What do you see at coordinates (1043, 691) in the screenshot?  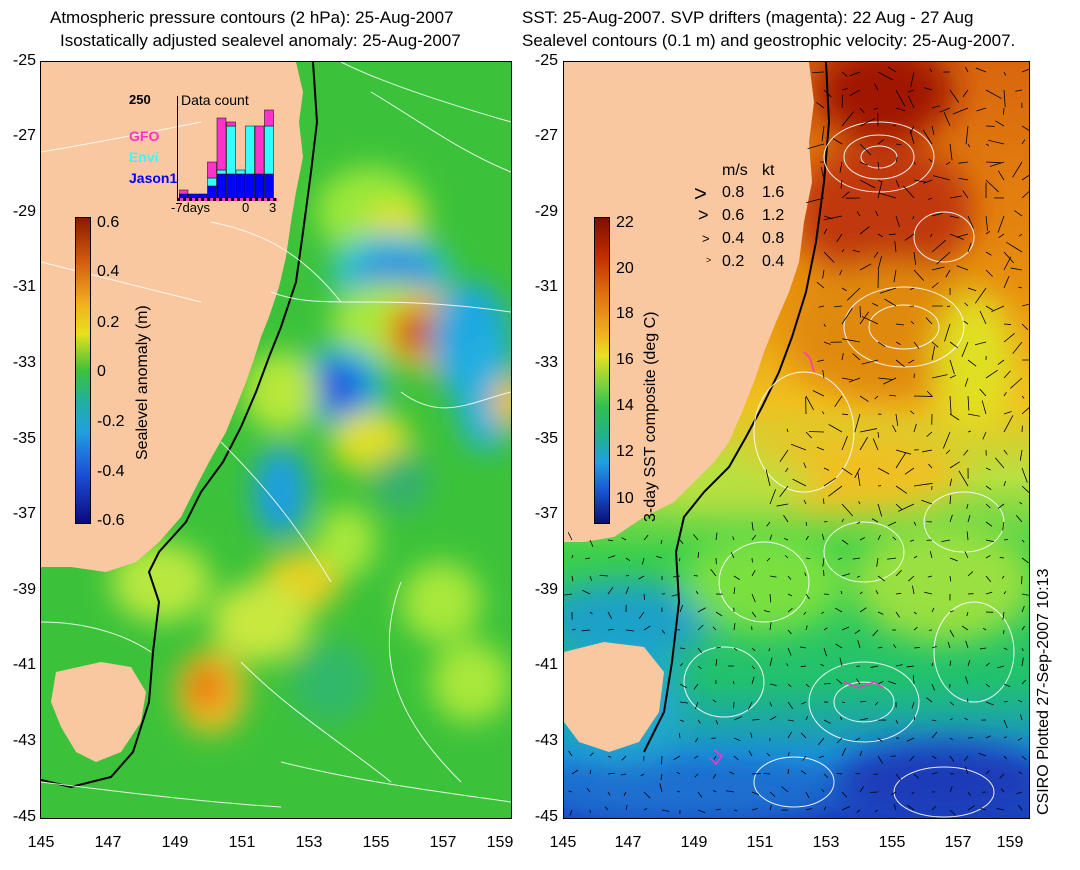 I see `credit-label: CSIRO Plotted 27-Sep-2007 10:13` at bounding box center [1043, 691].